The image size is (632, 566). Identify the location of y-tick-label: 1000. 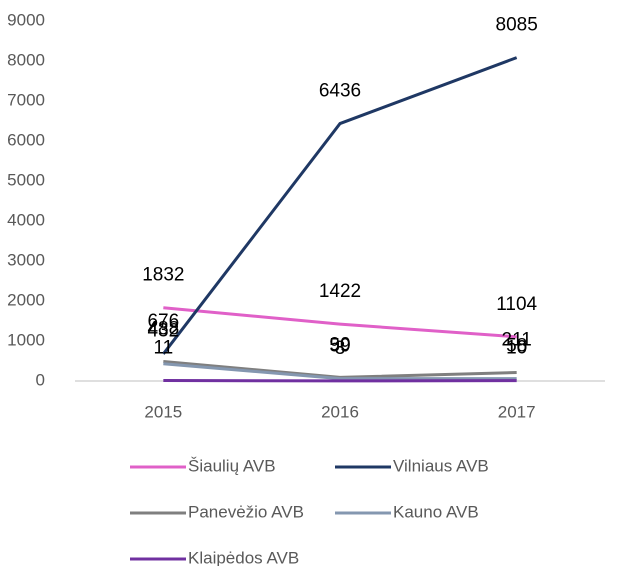
(26, 339).